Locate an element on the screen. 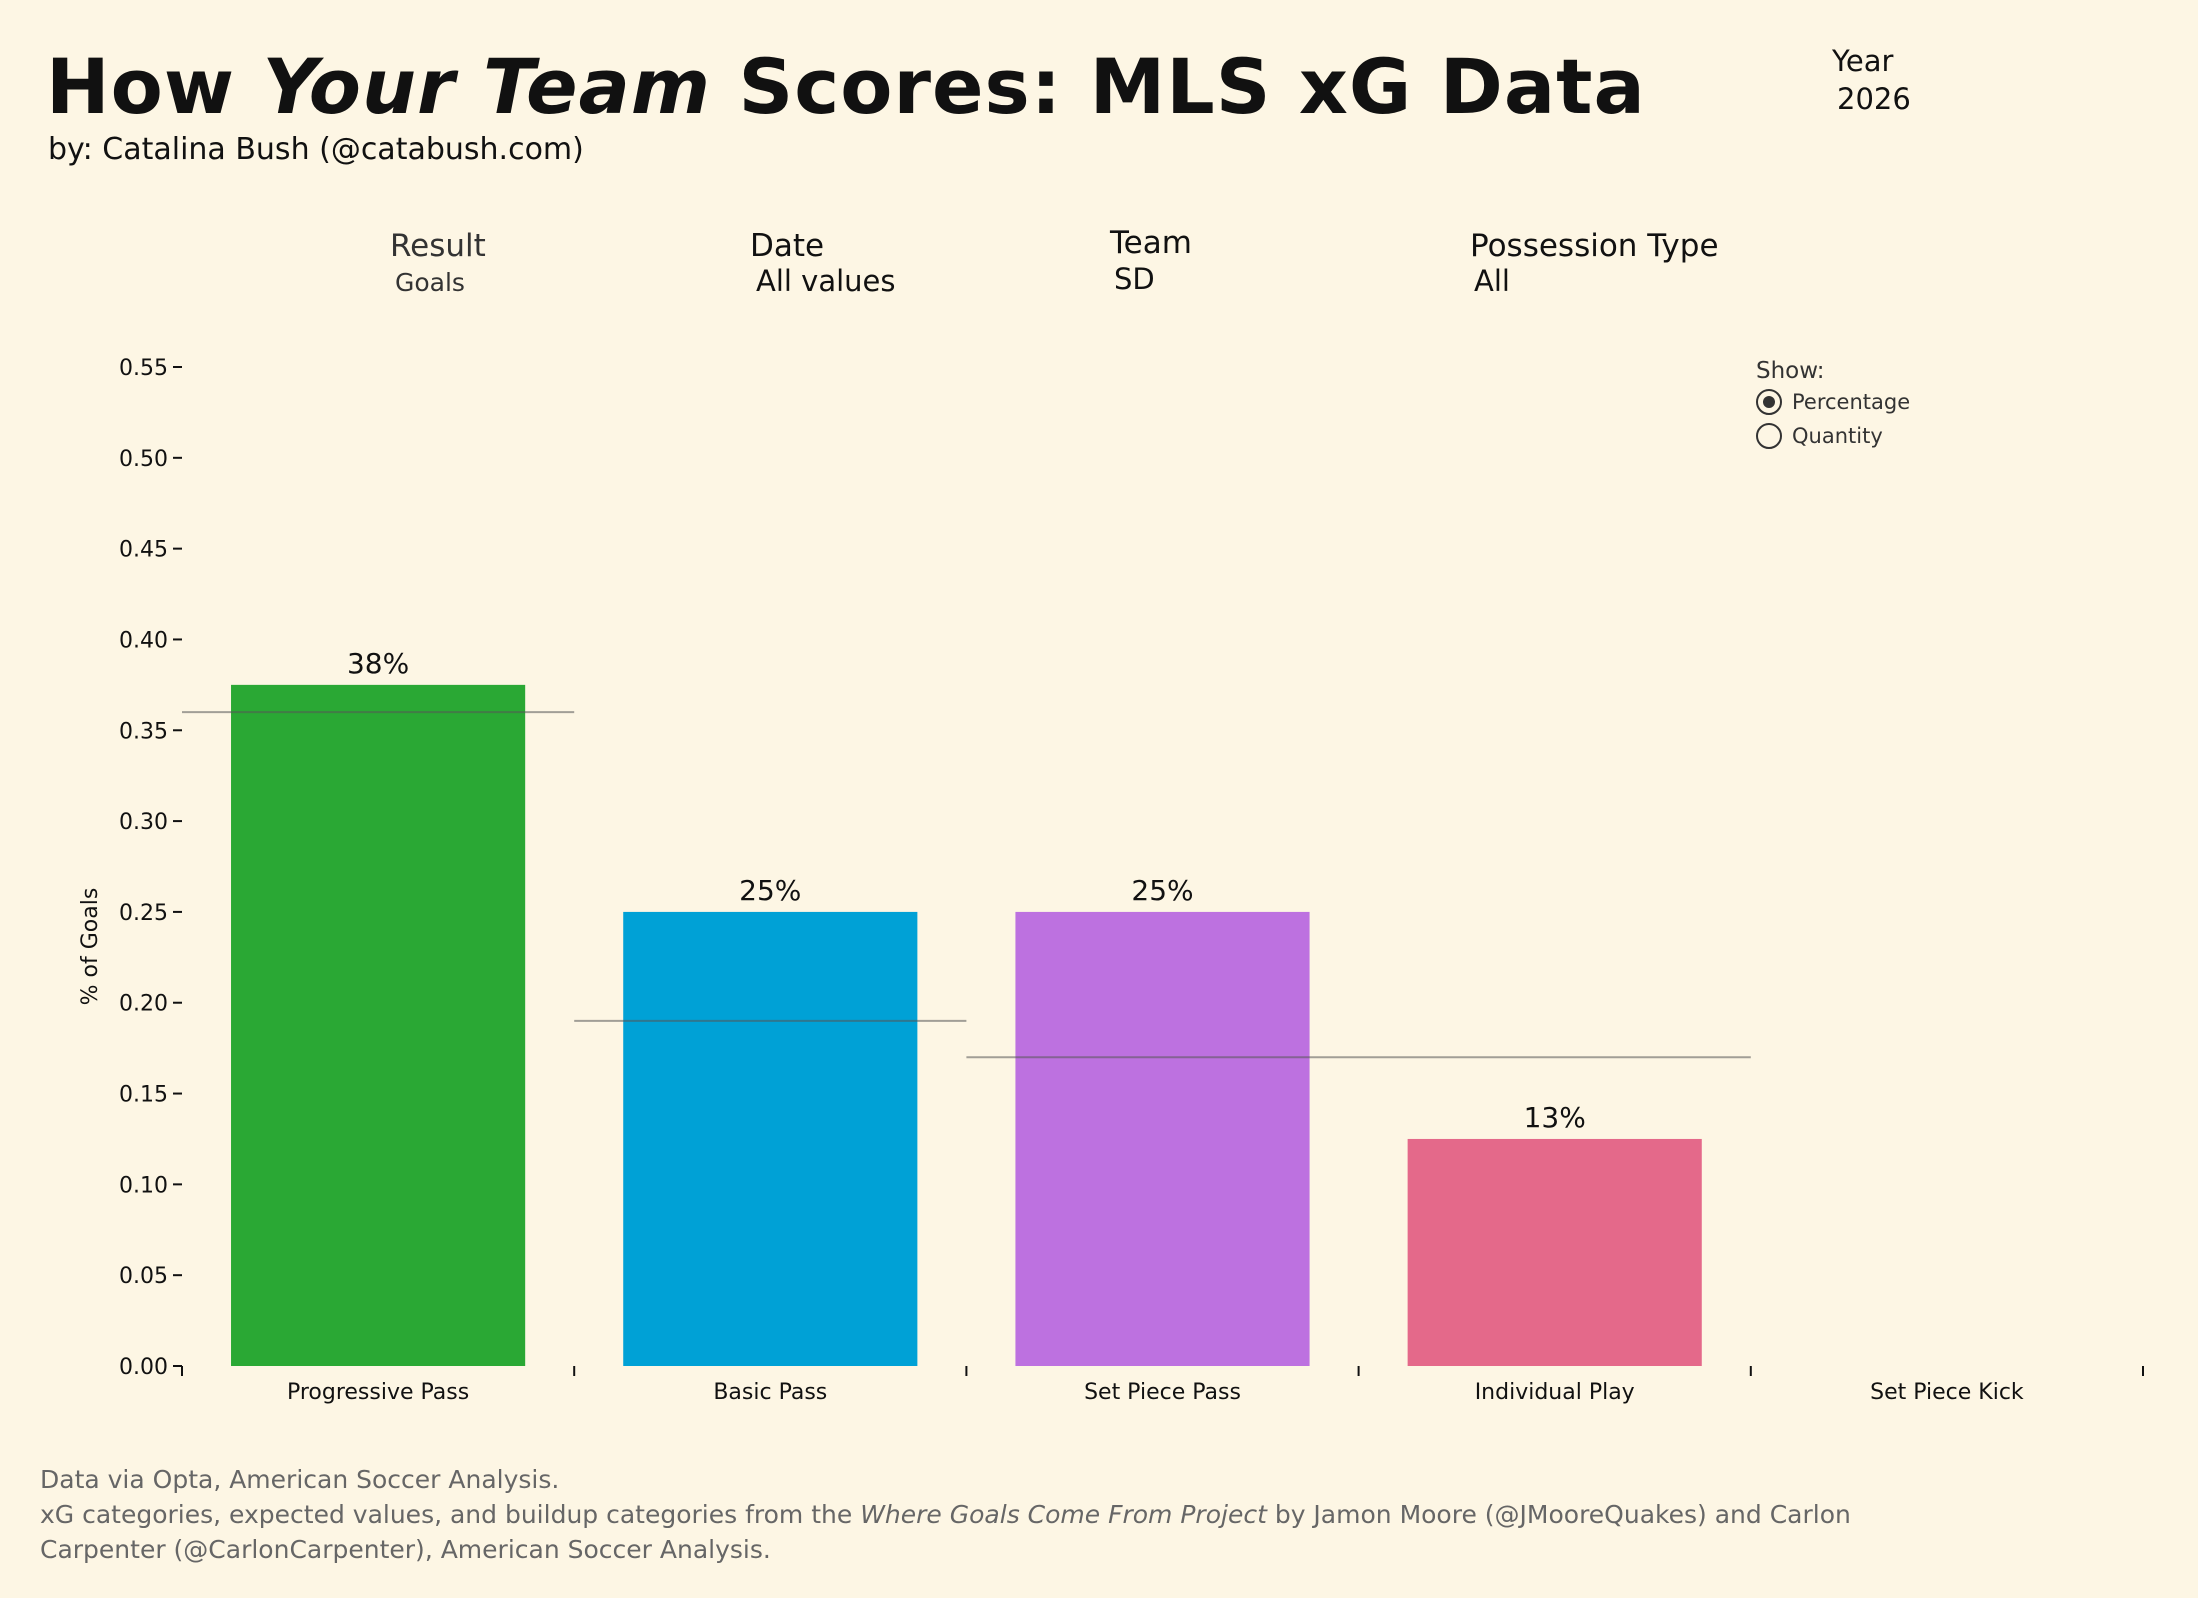  x-tick-label: Basic Pass is located at coordinates (770, 1392).